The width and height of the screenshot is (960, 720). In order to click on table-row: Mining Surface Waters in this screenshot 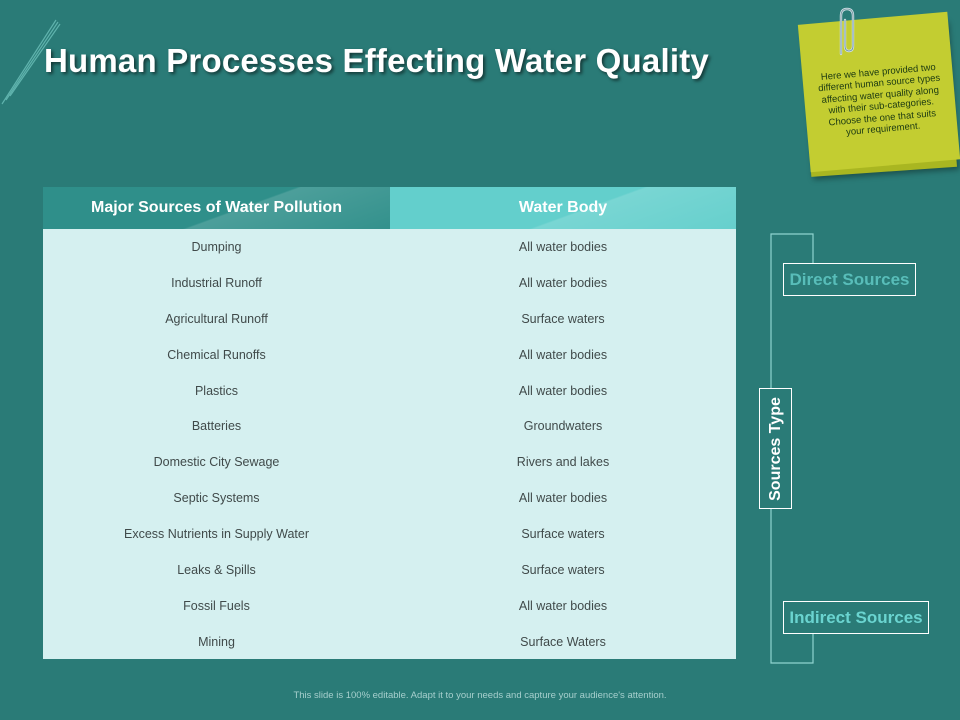, I will do `click(389, 642)`.